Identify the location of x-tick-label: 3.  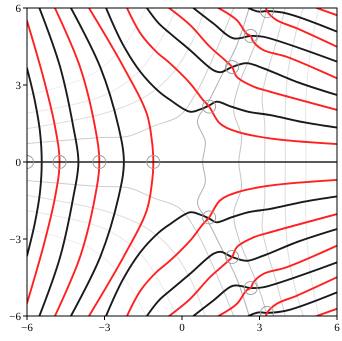
(259, 328).